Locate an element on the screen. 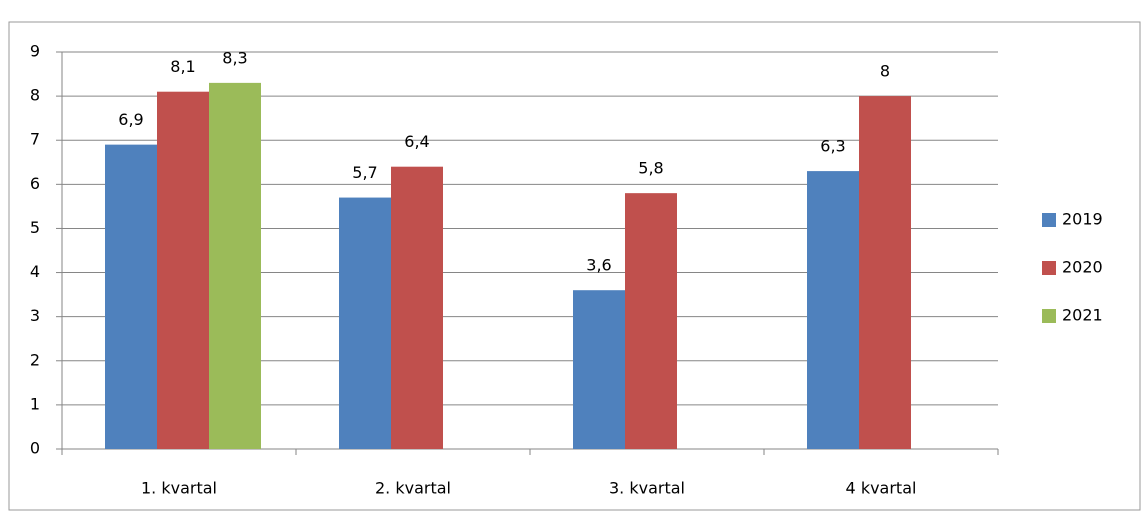  y-tick-label: 4 is located at coordinates (35, 271).